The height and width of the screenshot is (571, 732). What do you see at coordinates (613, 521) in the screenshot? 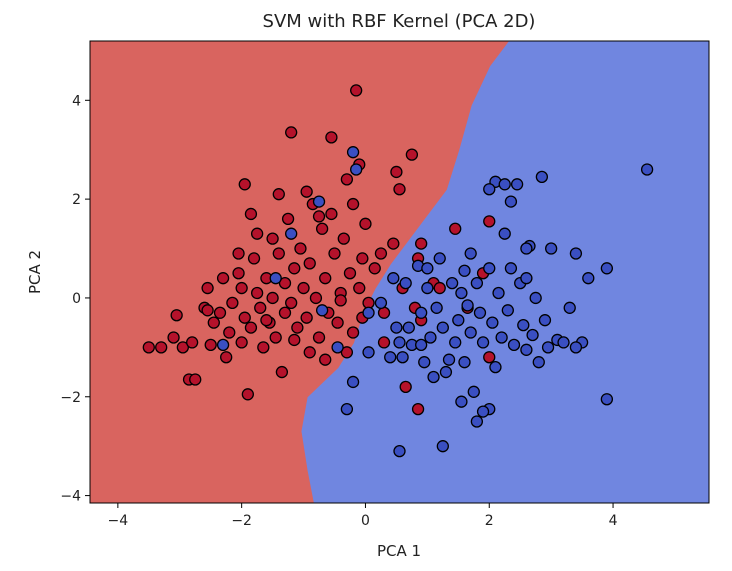
I see `x-tick-label: 4` at bounding box center [613, 521].